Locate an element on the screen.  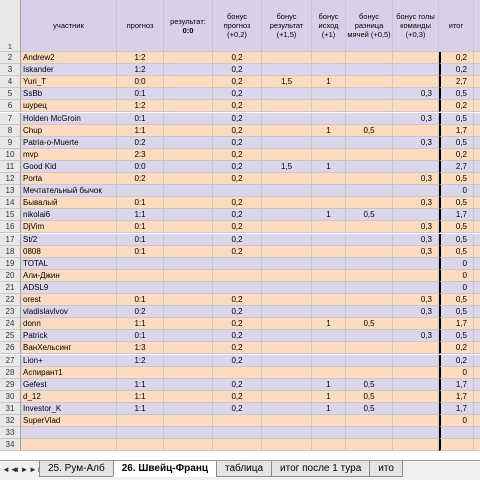
total-cell: 2,7 is located at coordinates (456, 82).